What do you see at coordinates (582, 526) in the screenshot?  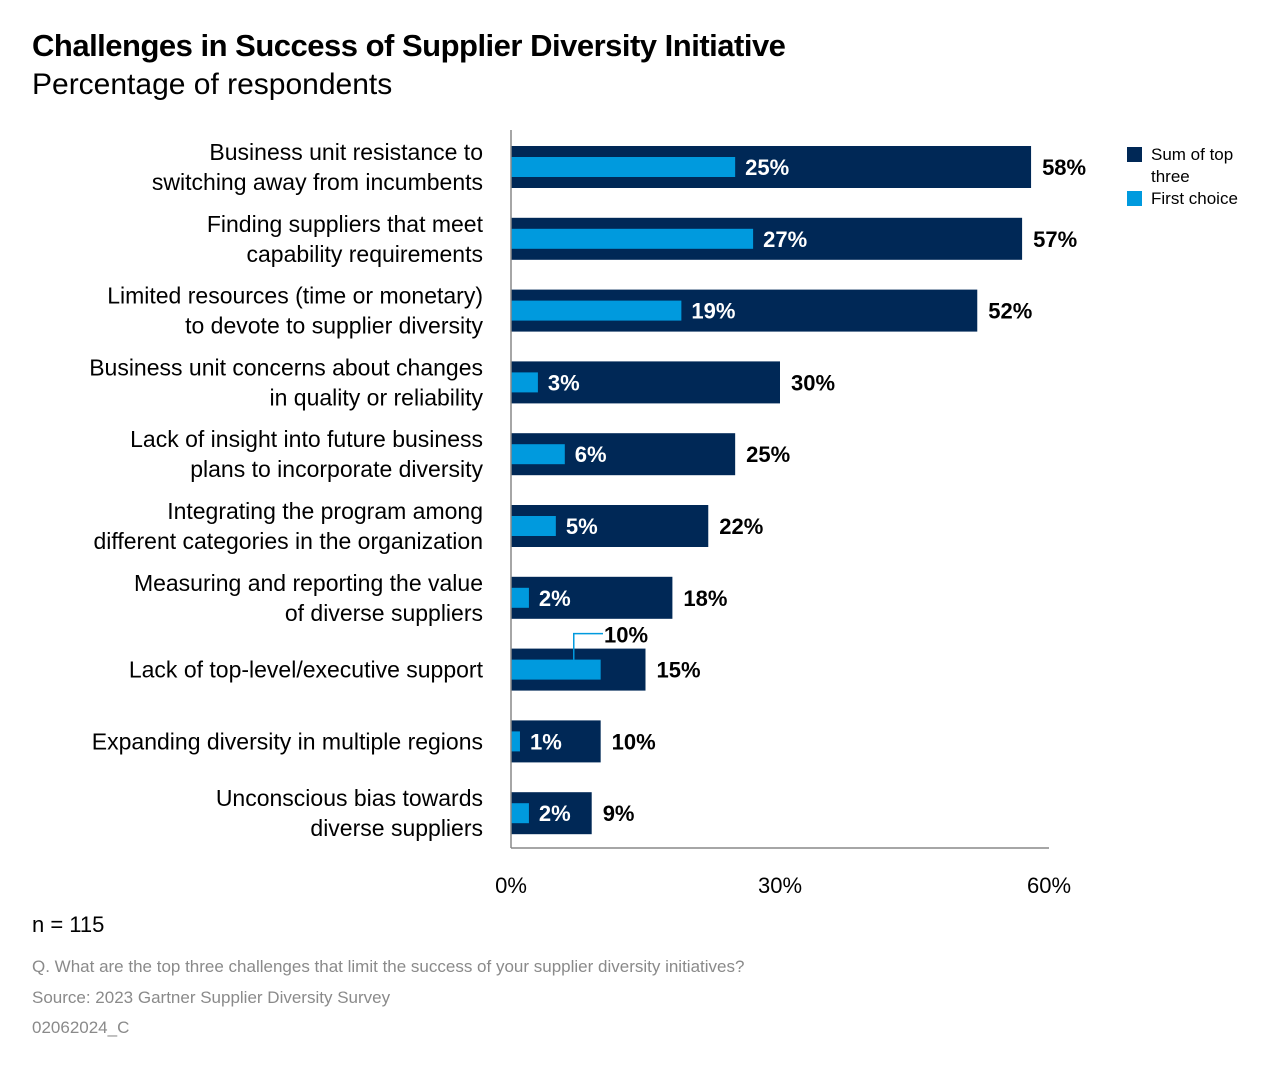 I see `data-label-first-choice: 5%` at bounding box center [582, 526].